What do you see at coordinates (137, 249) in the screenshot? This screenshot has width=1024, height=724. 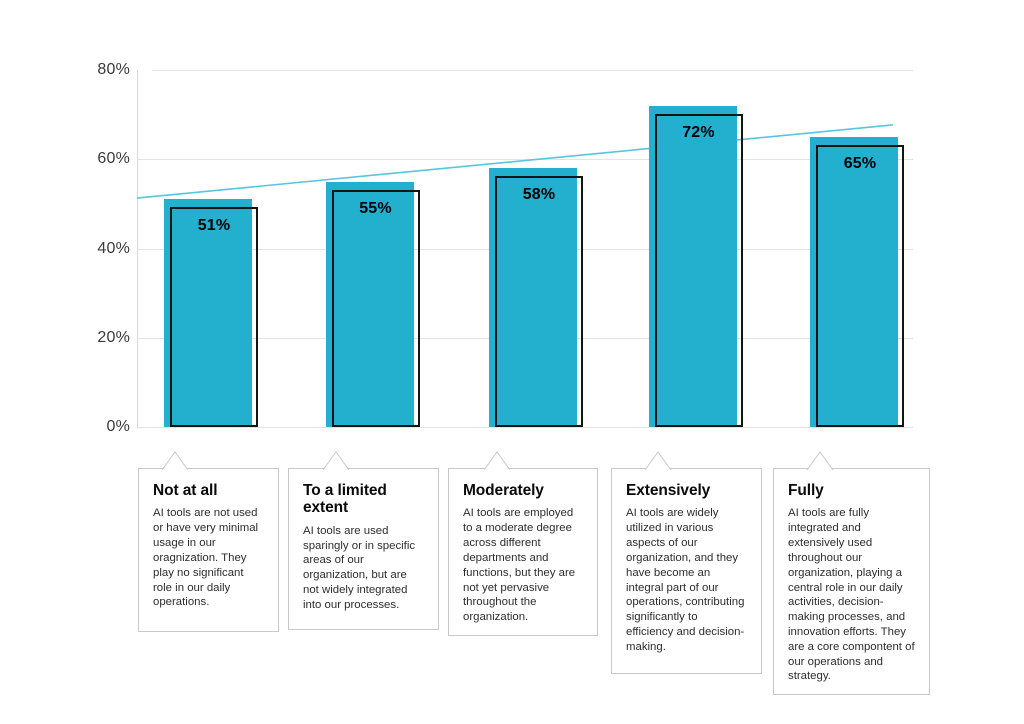 I see `y-axis-line` at bounding box center [137, 249].